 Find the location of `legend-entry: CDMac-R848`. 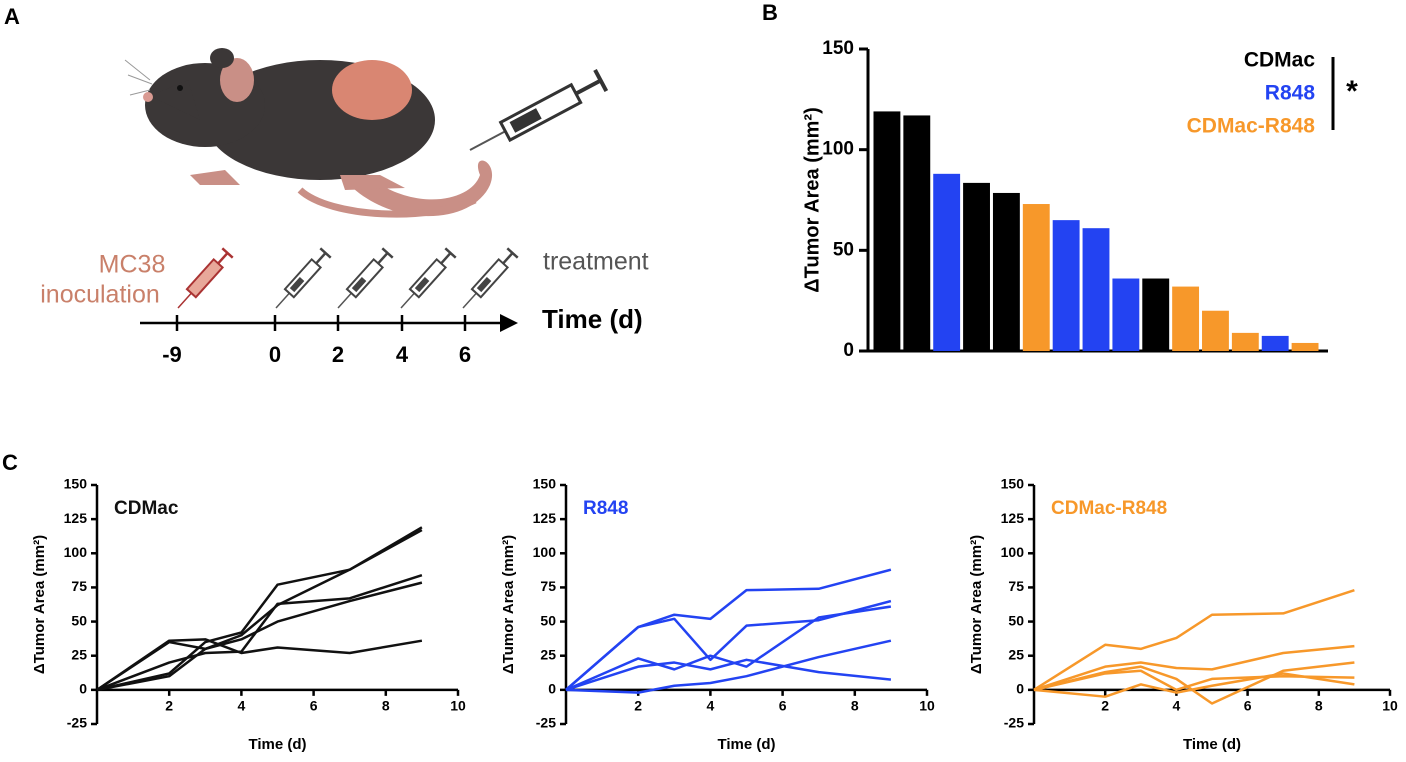

legend-entry: CDMac-R848 is located at coordinates (1251, 126).